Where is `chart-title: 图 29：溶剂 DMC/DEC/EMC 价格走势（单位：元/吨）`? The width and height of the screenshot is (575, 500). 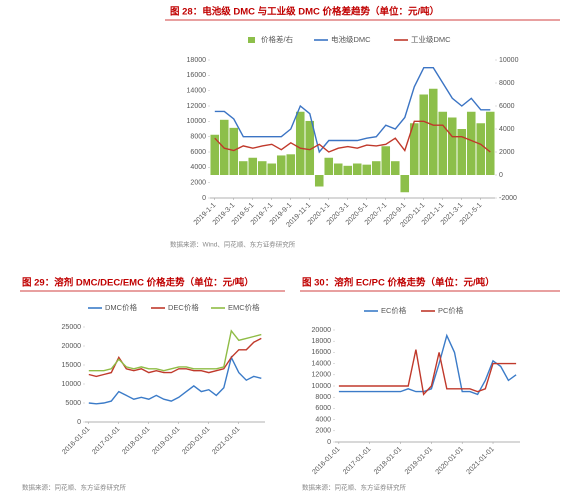
chart-title: 图 29：溶剂 DMC/DEC/EMC 价格走势（单位：元/吨） is located at coordinates (138, 283).